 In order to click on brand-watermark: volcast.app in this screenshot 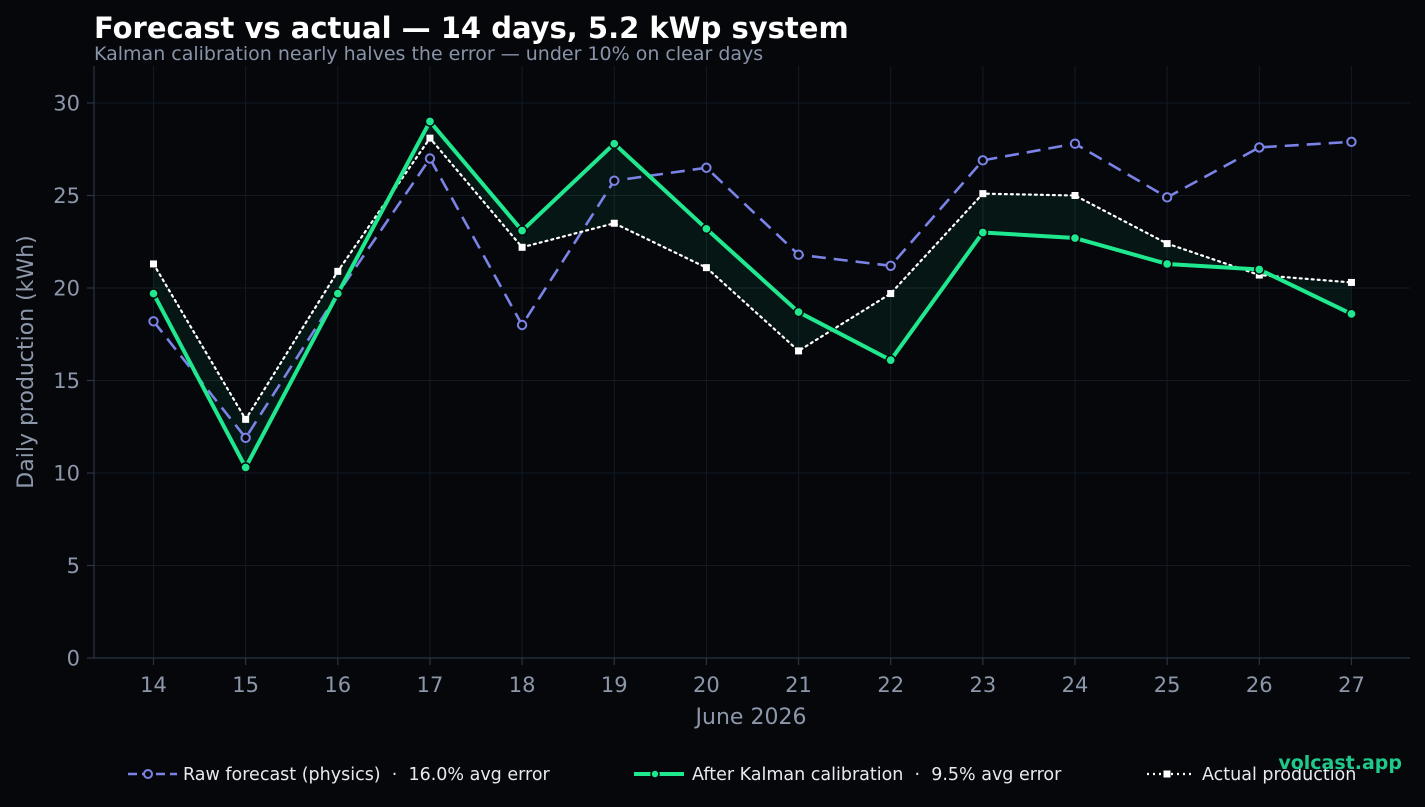, I will do `click(1340, 763)`.